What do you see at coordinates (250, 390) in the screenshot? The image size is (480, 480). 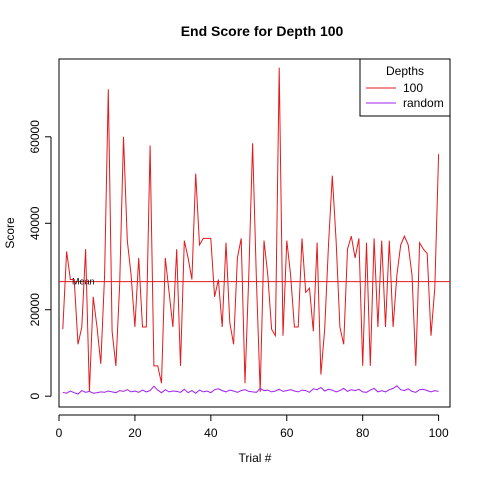 I see `series-random-line` at bounding box center [250, 390].